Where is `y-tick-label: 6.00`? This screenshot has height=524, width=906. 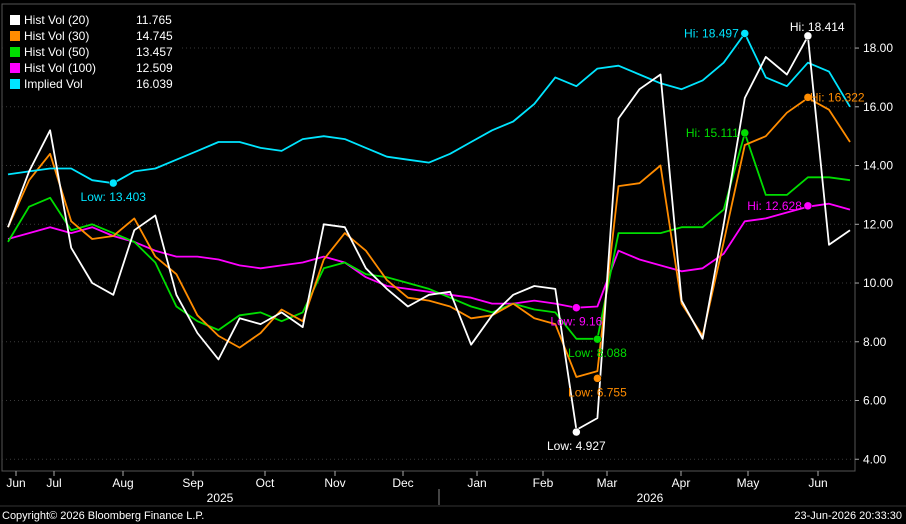
y-tick-label: 6.00 is located at coordinates (875, 401).